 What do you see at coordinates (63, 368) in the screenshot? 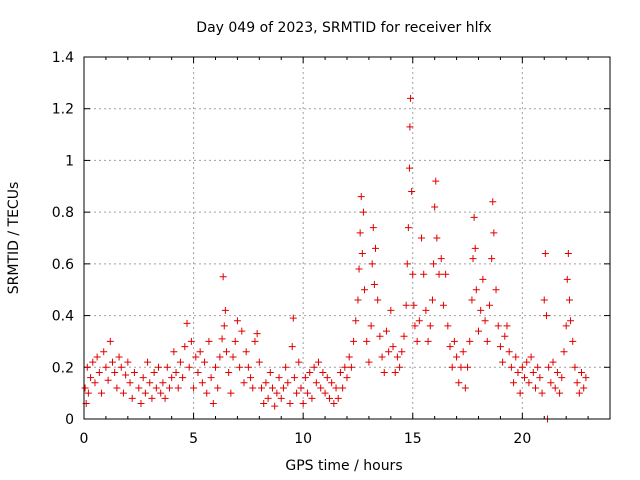
I see `y-tick-label: 0.2` at bounding box center [63, 368].